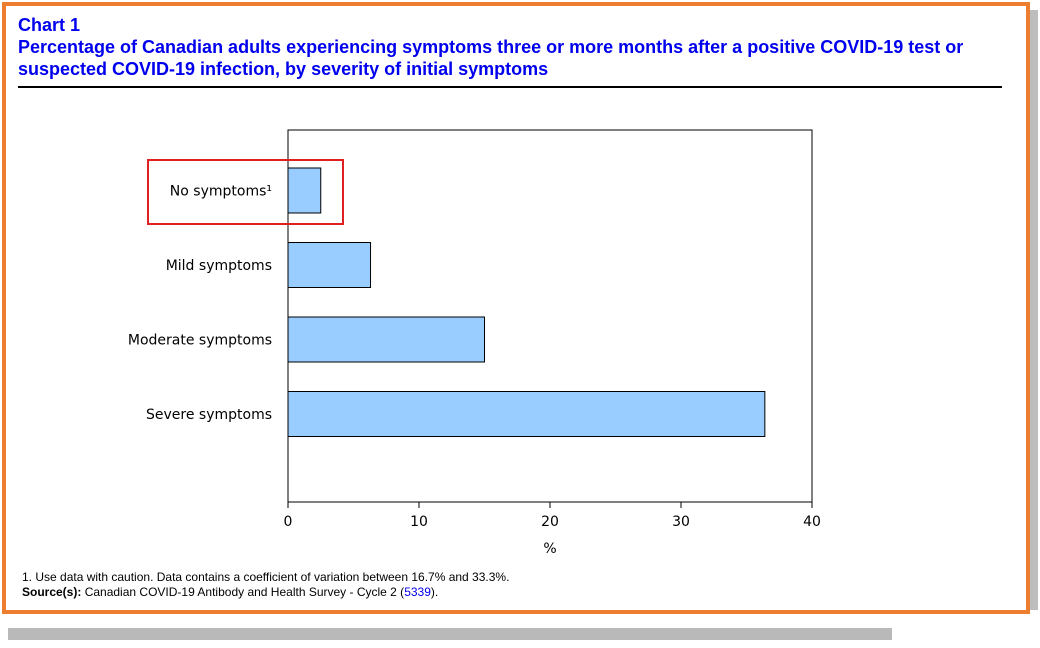 The width and height of the screenshot is (1040, 648). I want to click on category-label: Mild symptoms, so click(219, 266).